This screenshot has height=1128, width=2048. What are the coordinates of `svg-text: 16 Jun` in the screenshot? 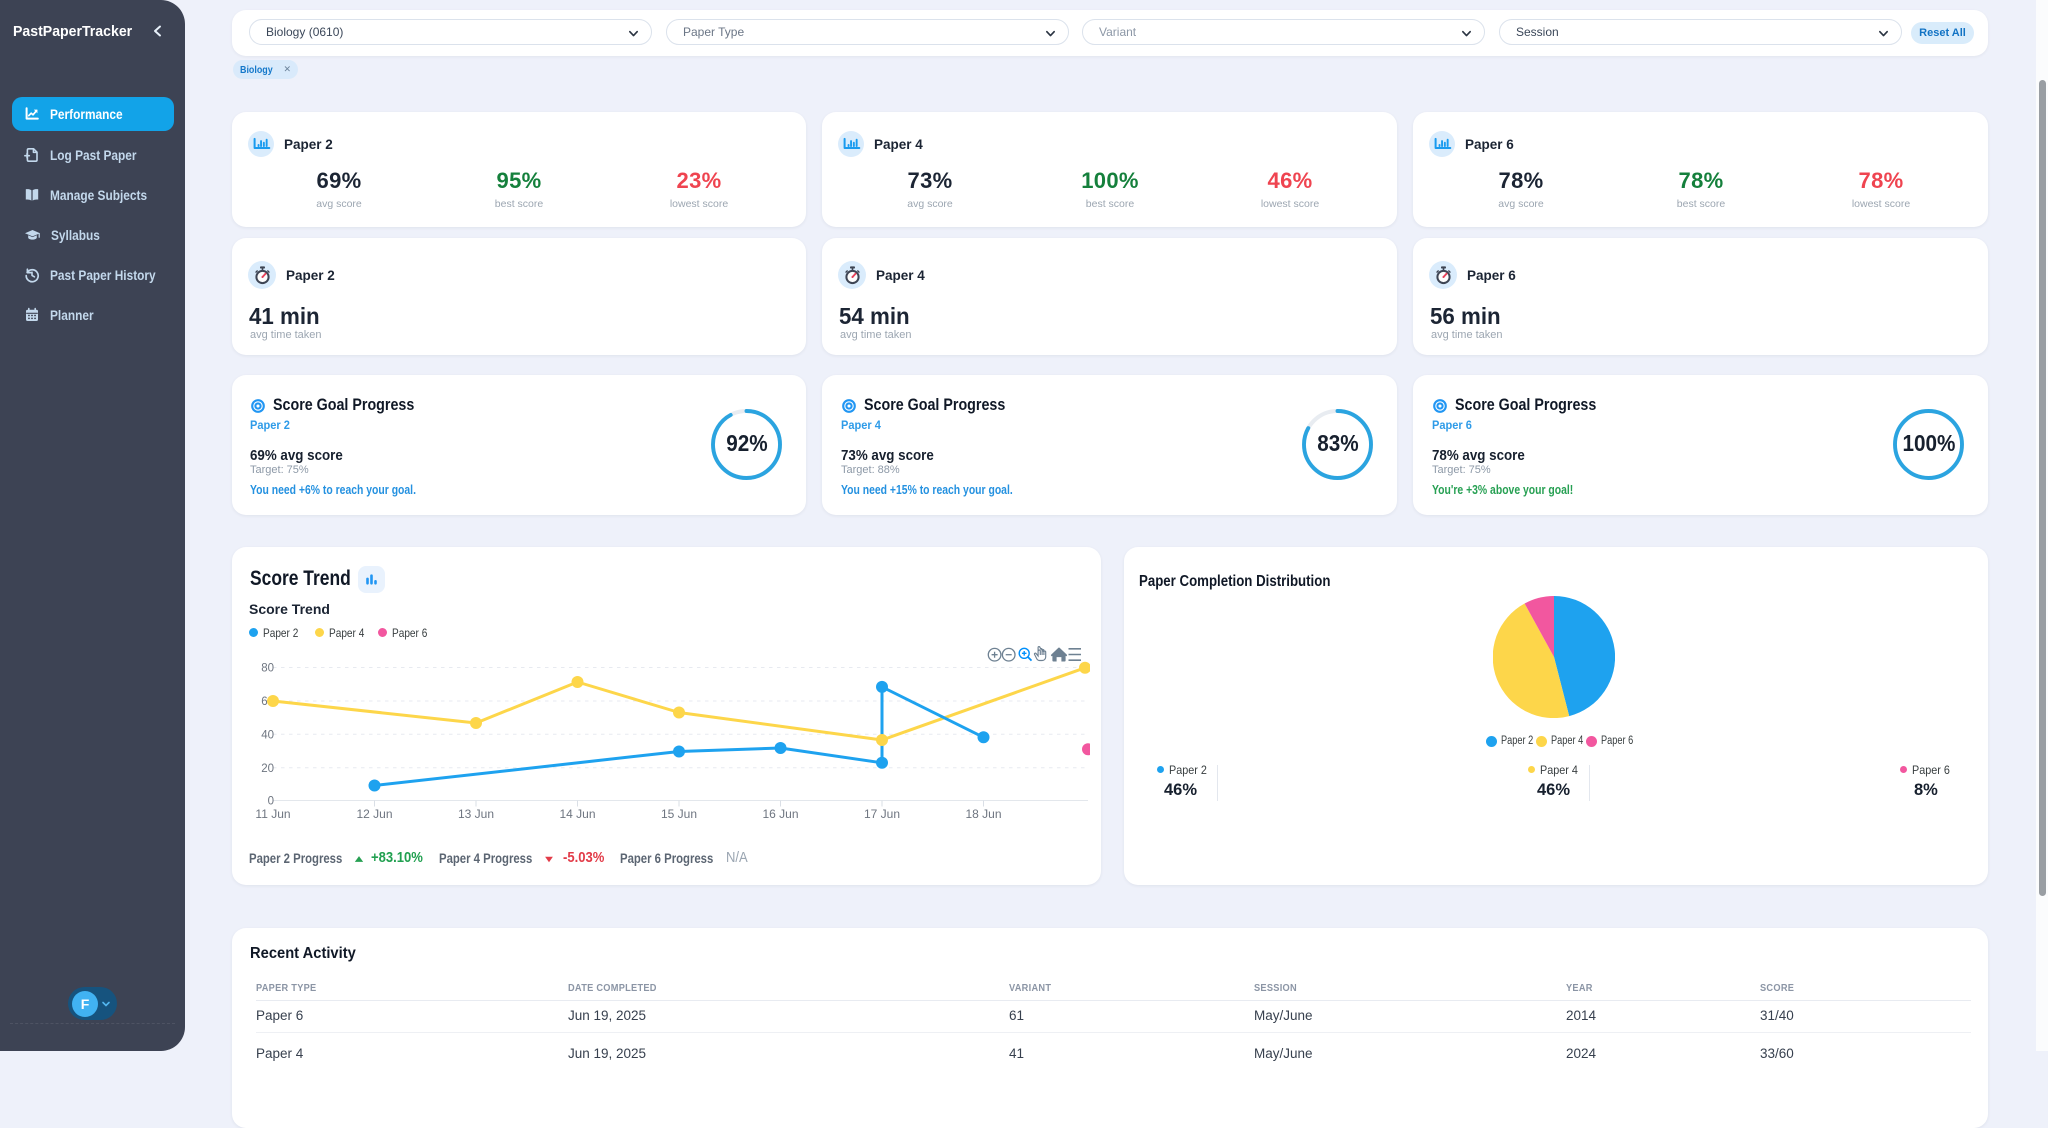 It's located at (780, 814).